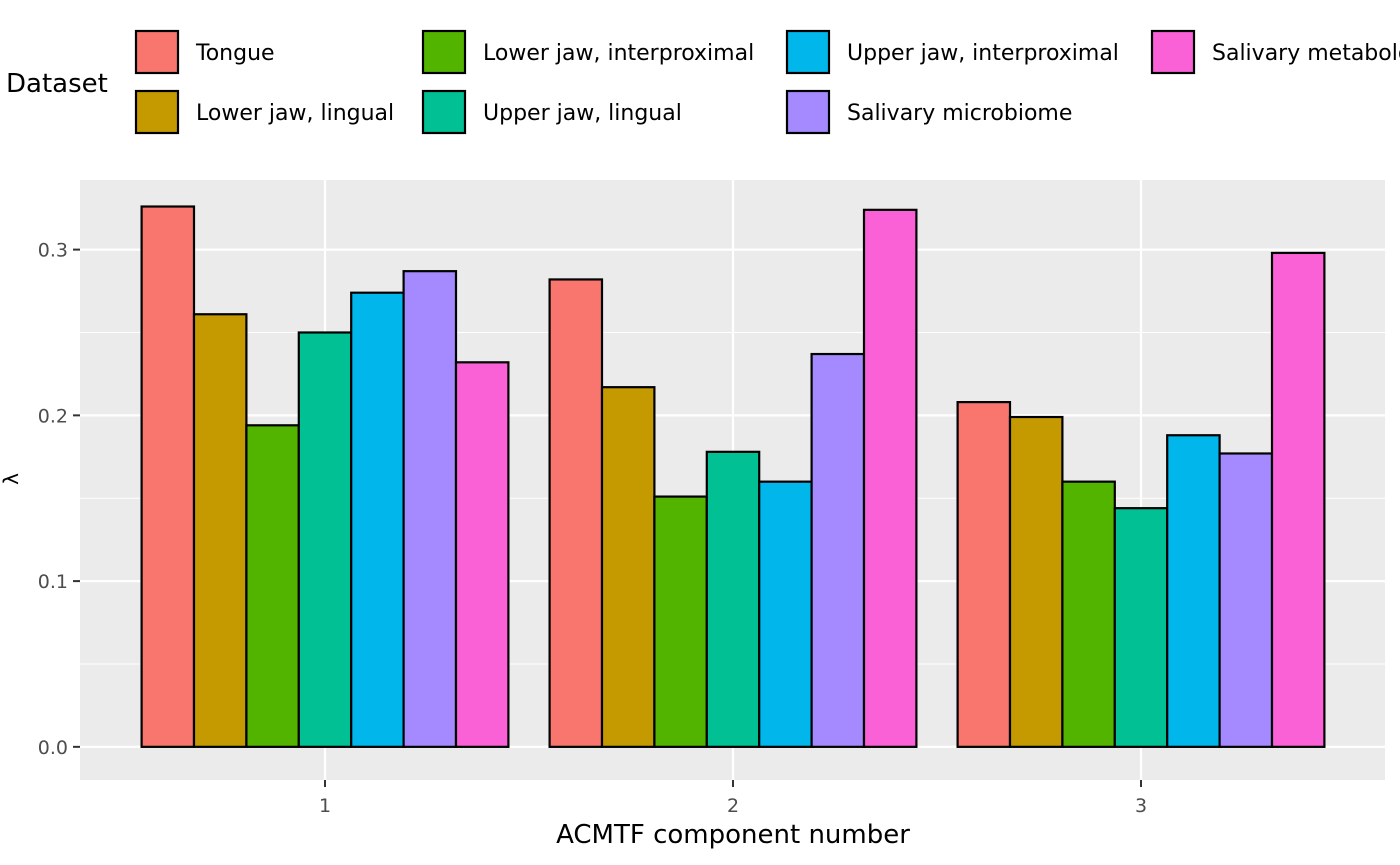 This screenshot has width=1400, height=865. I want to click on legend-label: Upper jaw, interproximal, so click(983, 53).